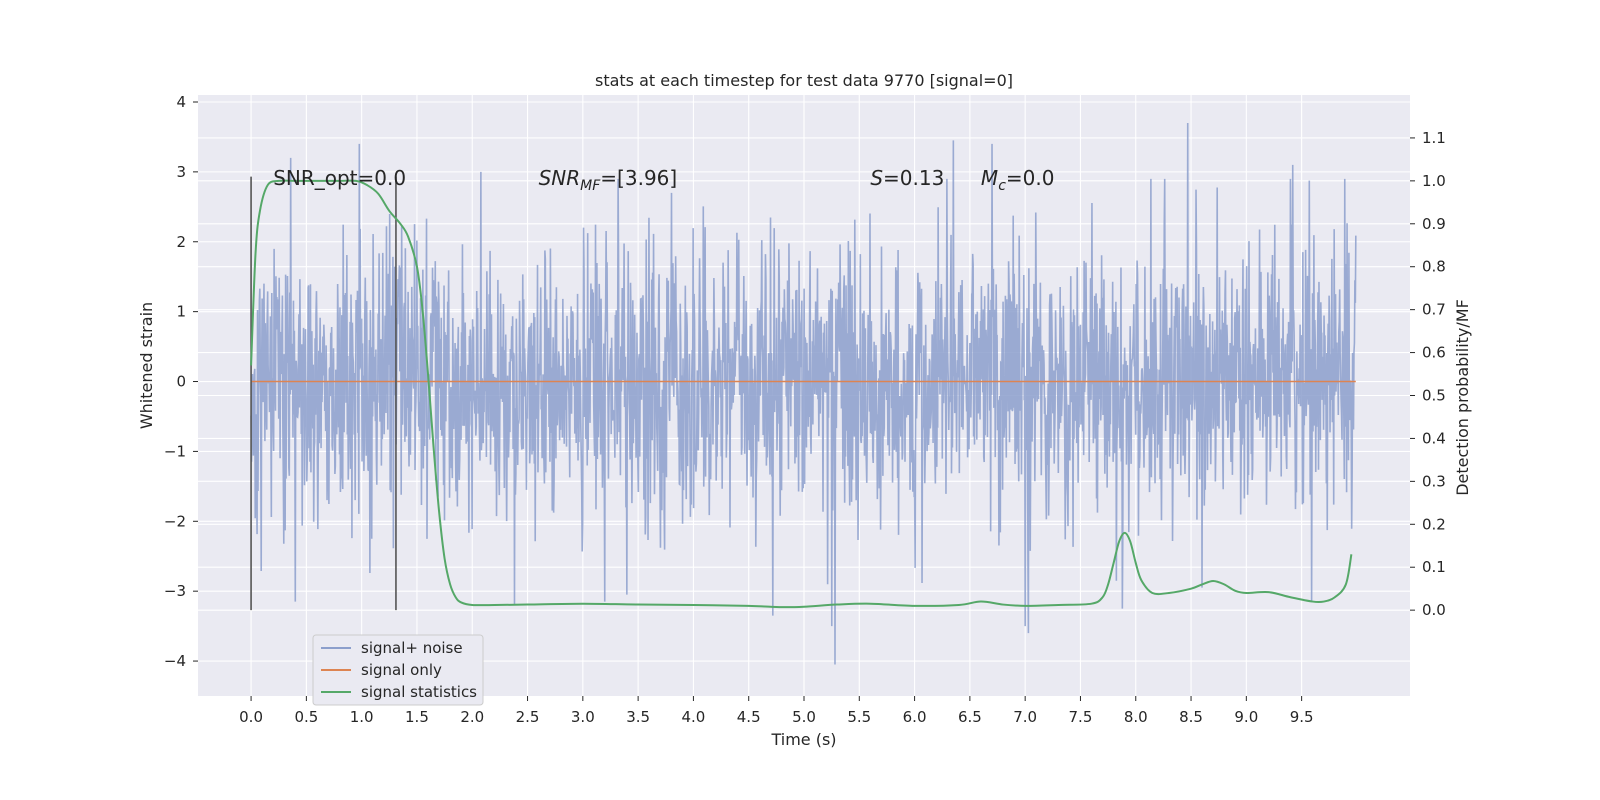  I want to click on yl-tick-label-8: 4, so click(181, 102).